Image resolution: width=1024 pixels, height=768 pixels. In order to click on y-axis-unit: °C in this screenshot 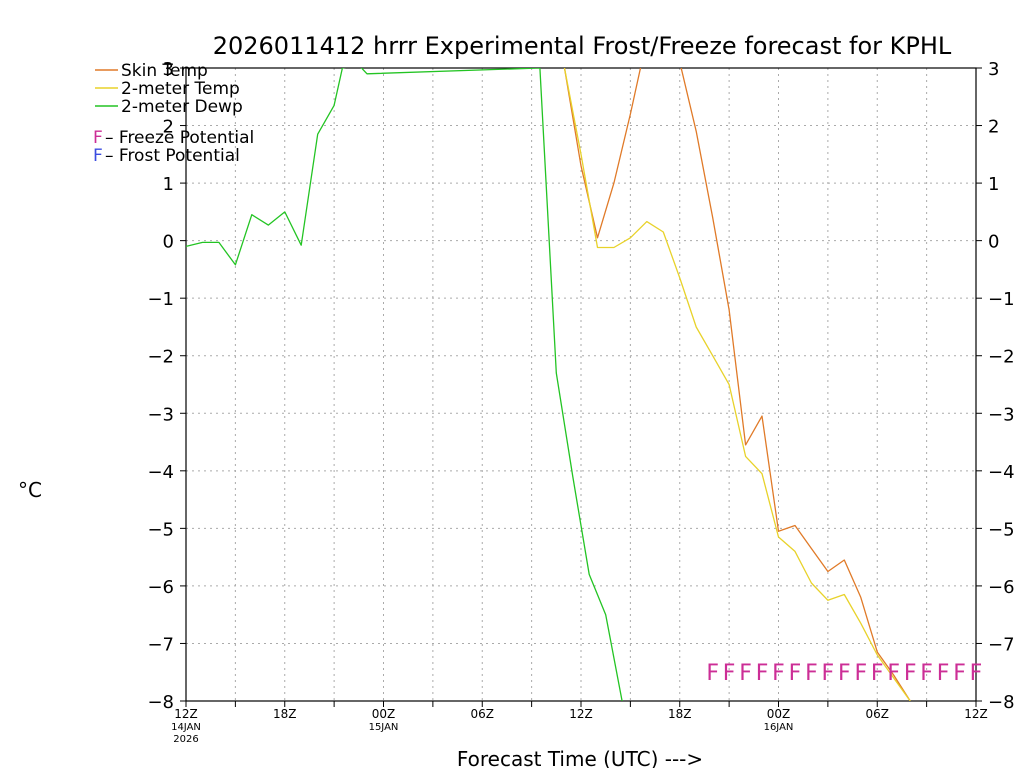, I will do `click(30, 490)`.